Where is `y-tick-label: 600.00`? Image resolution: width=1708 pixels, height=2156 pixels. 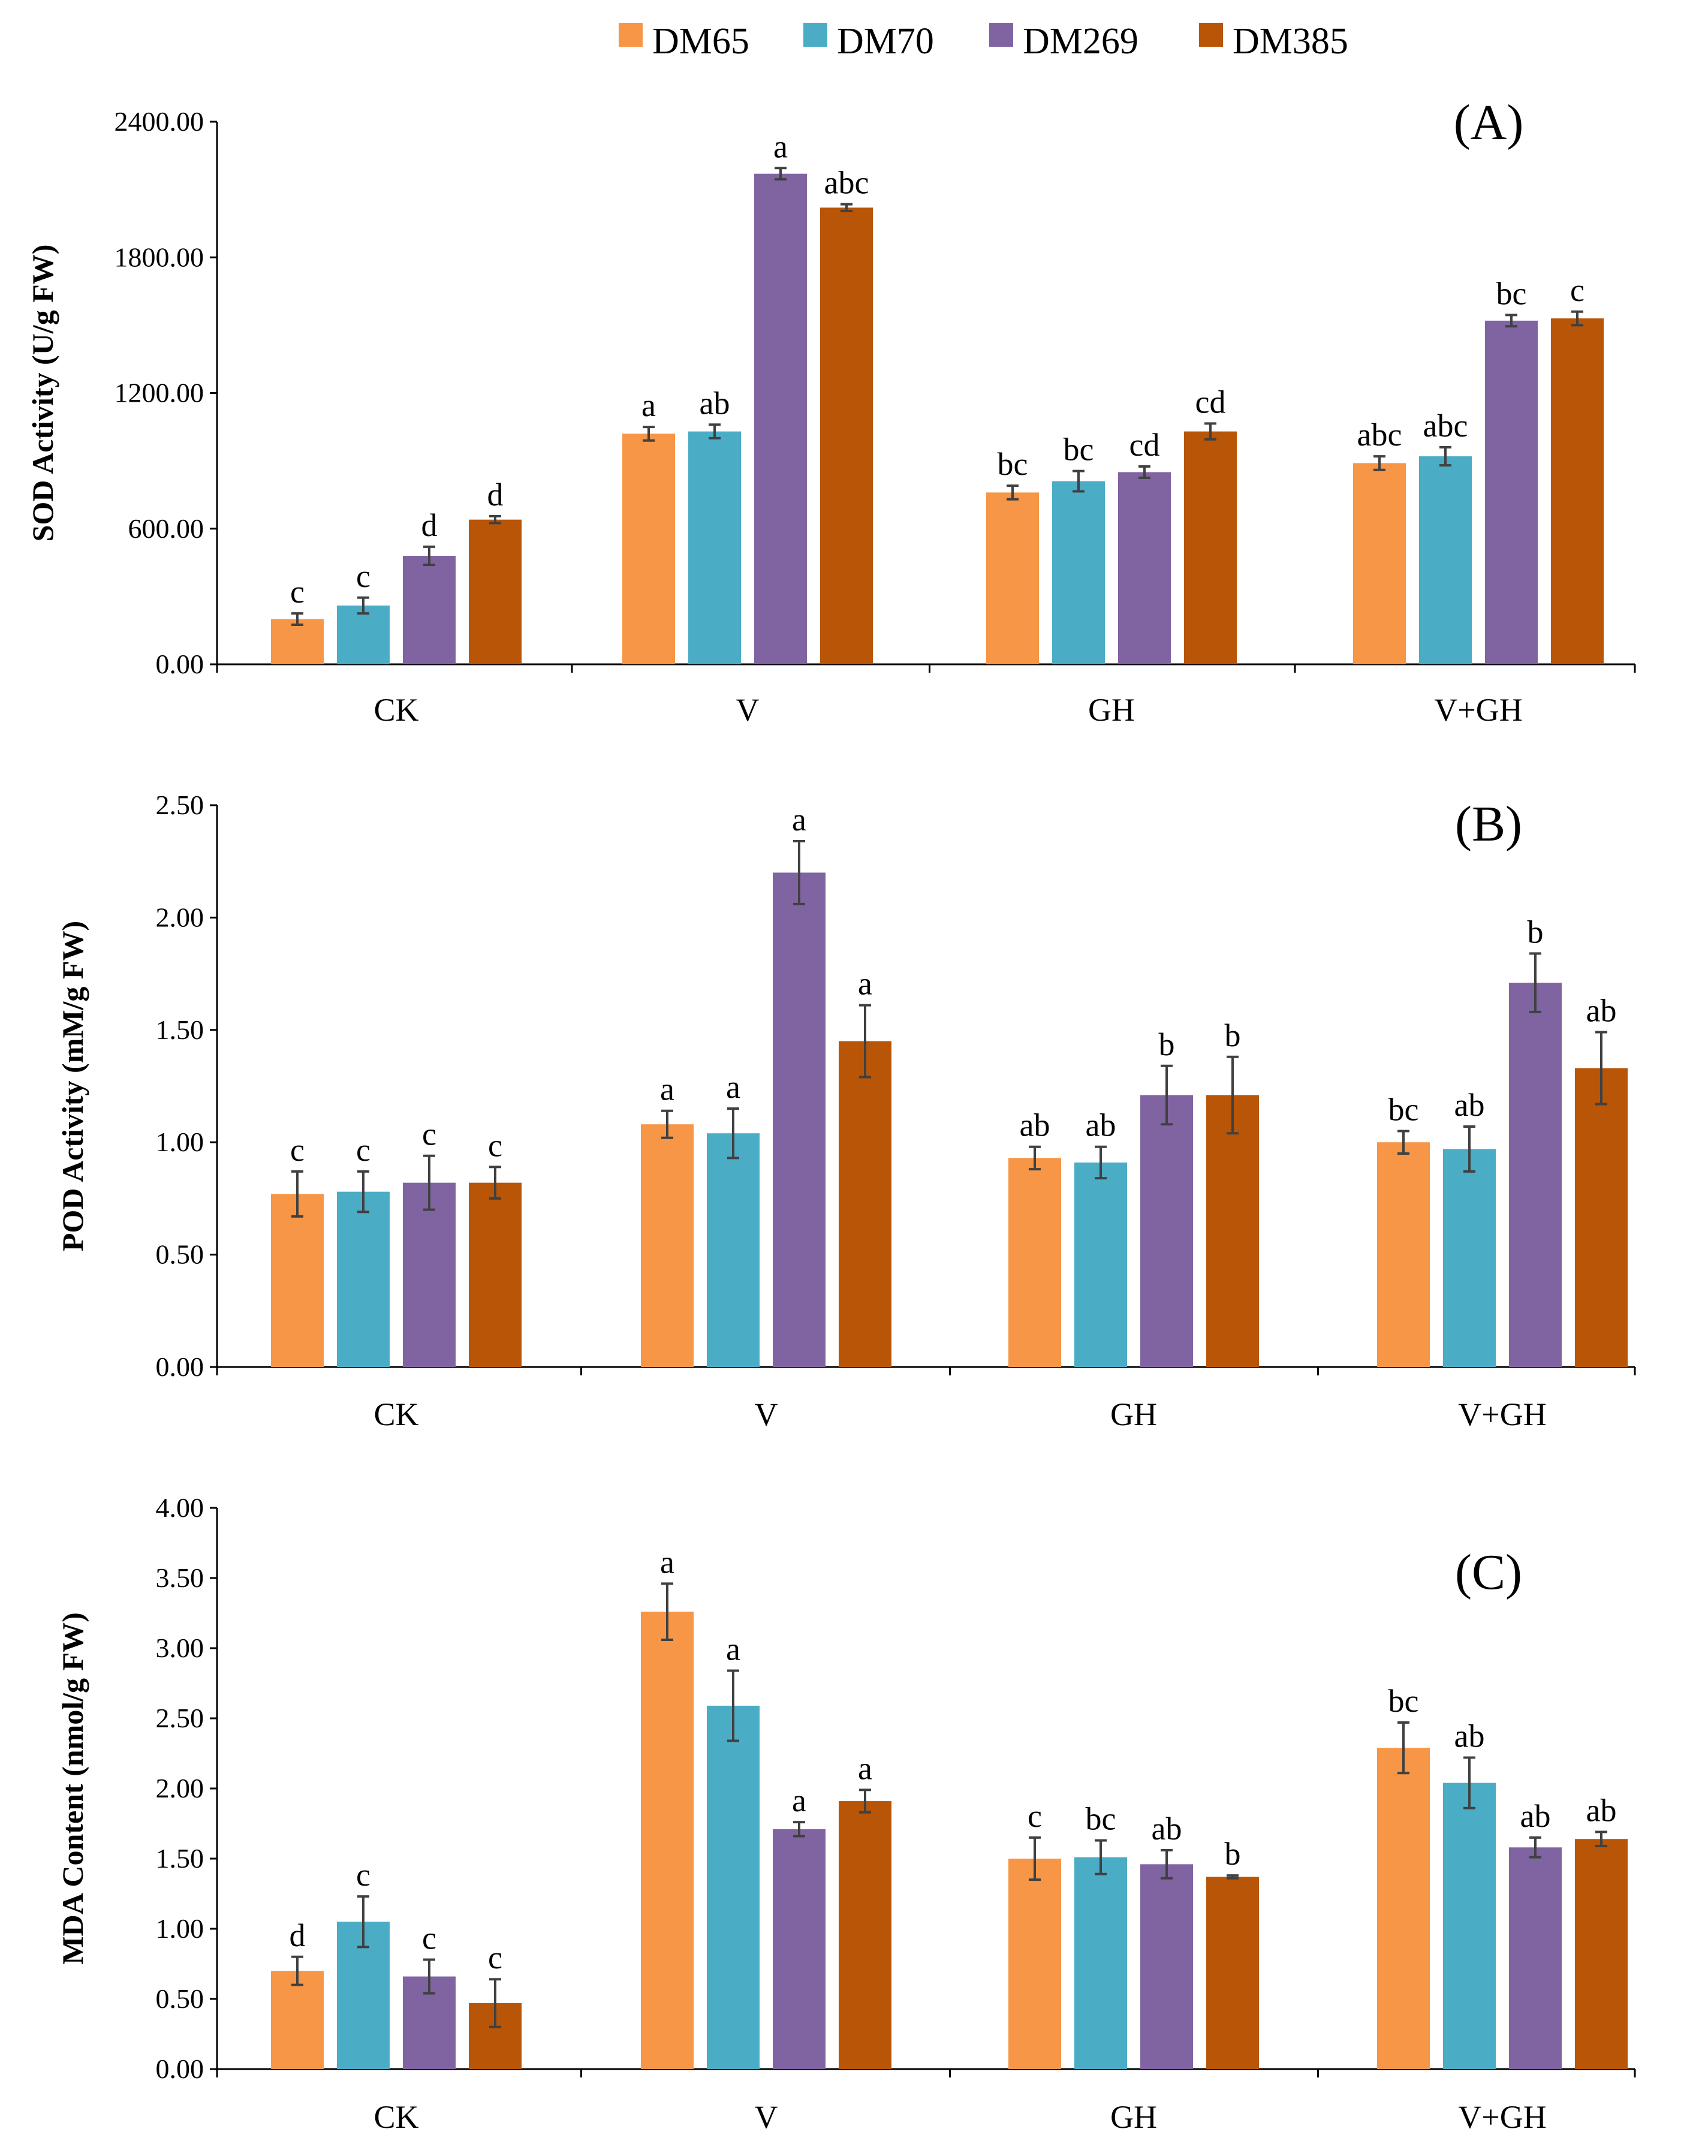 y-tick-label: 600.00 is located at coordinates (166, 528).